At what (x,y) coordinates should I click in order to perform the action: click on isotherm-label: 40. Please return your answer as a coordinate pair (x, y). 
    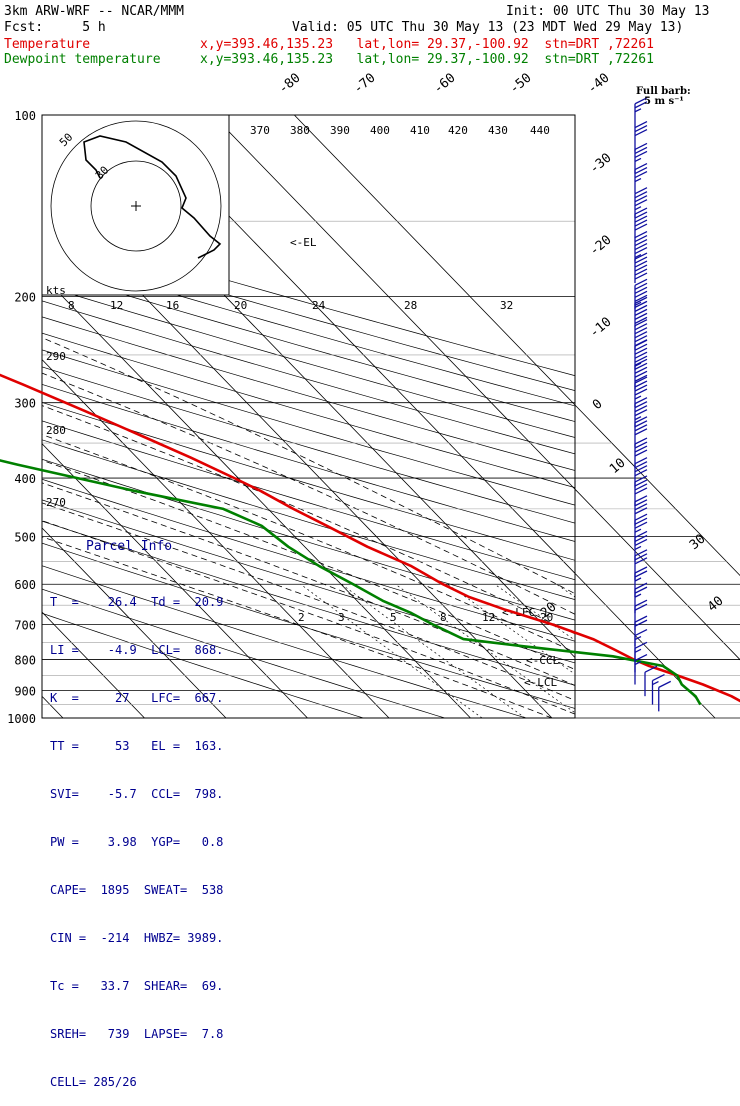
    Looking at the image, I should click on (716, 605).